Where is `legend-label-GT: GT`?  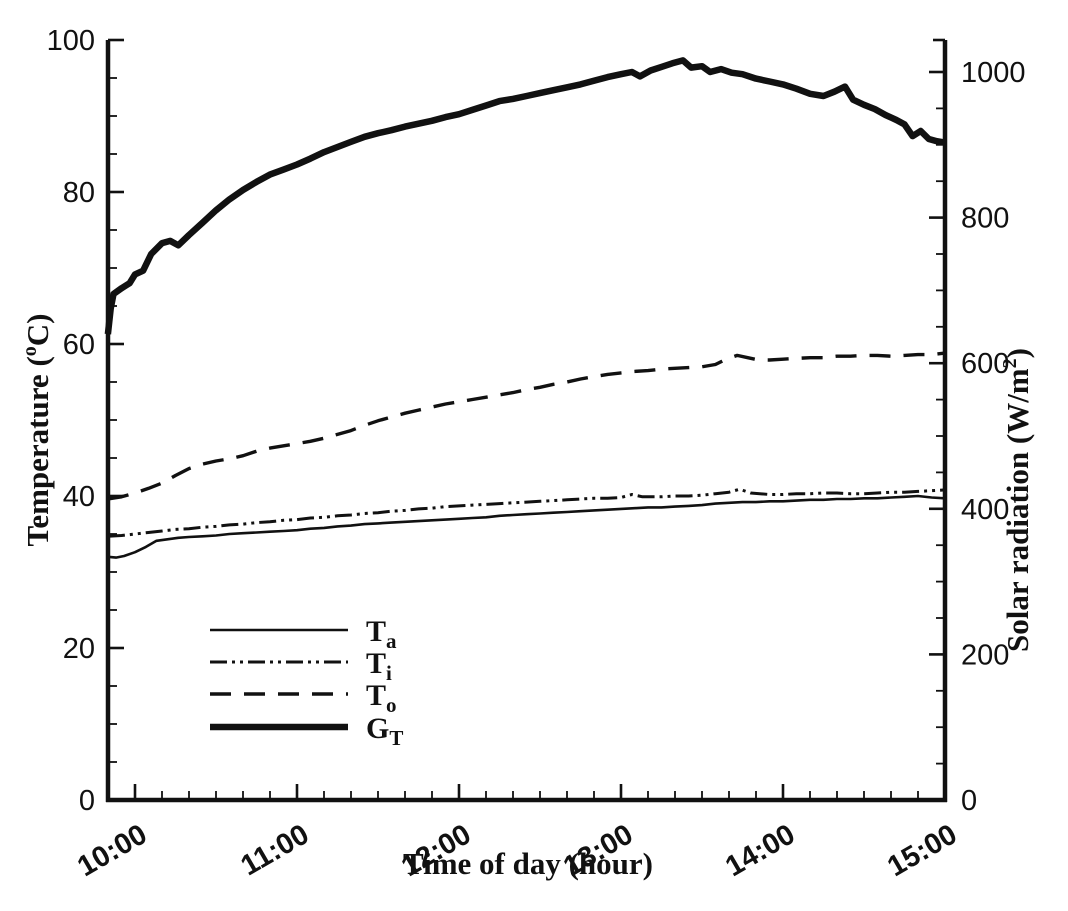
legend-label-GT: GT is located at coordinates (384, 731).